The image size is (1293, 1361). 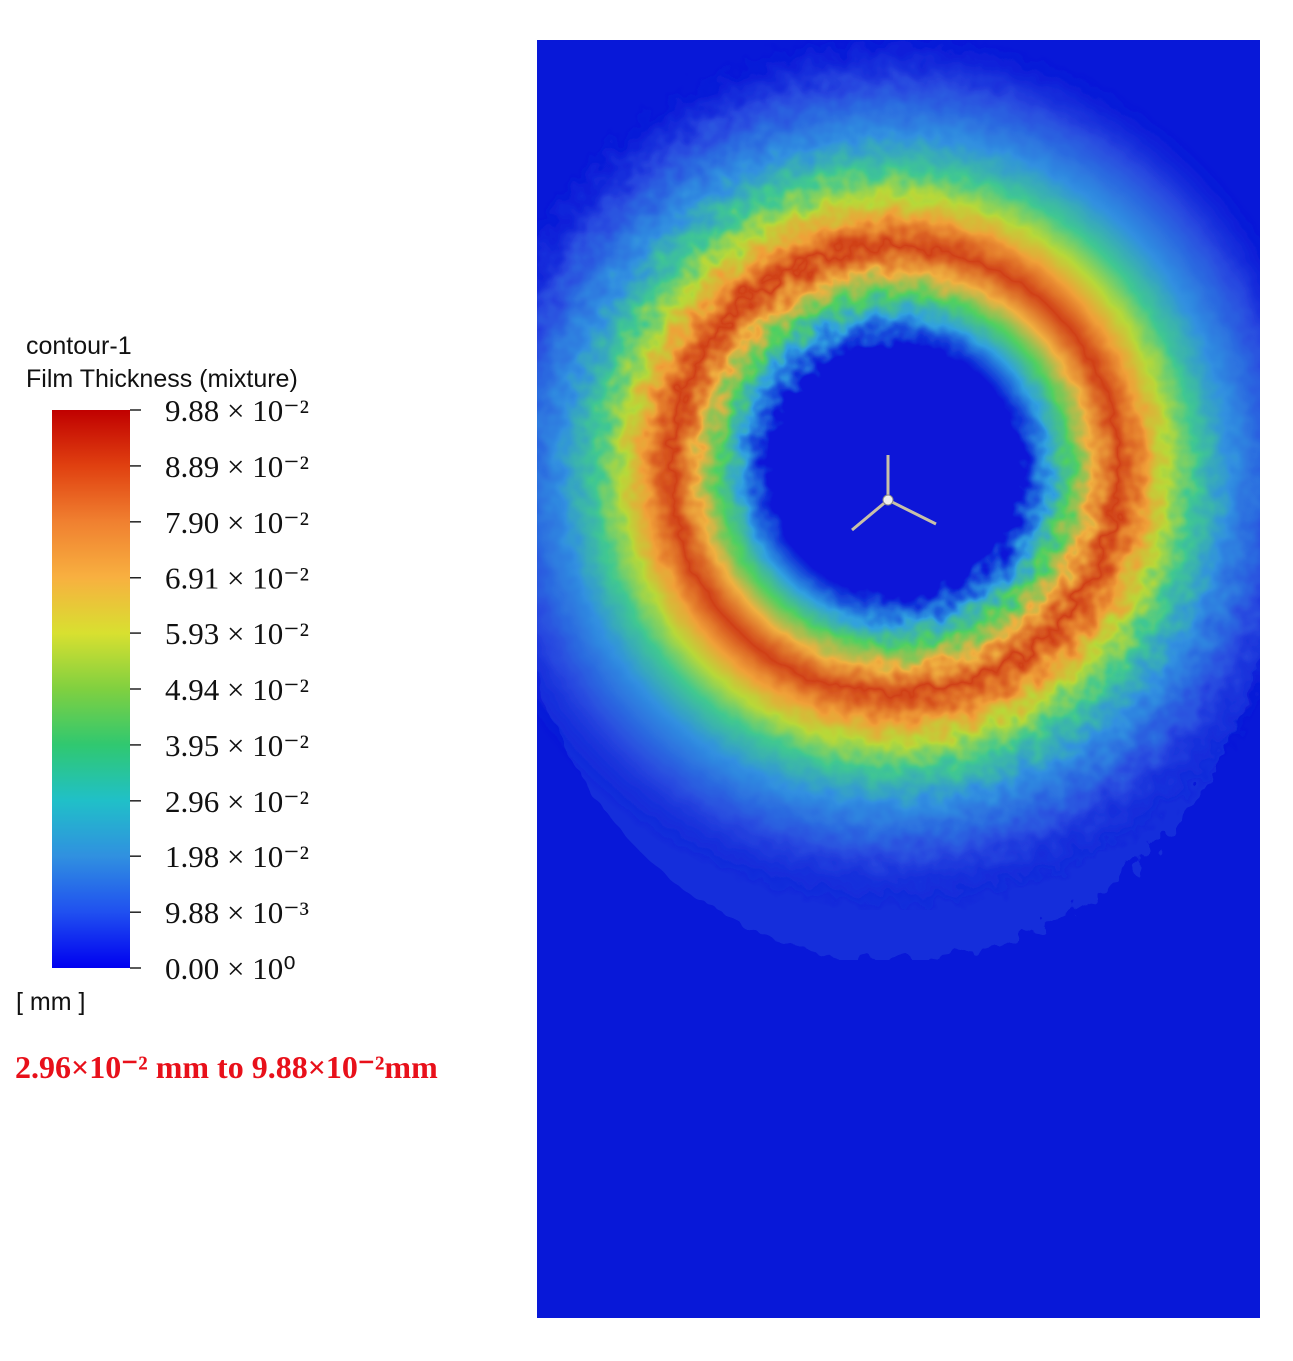 What do you see at coordinates (50, 1002) in the screenshot?
I see `unit-label: [ mm ]` at bounding box center [50, 1002].